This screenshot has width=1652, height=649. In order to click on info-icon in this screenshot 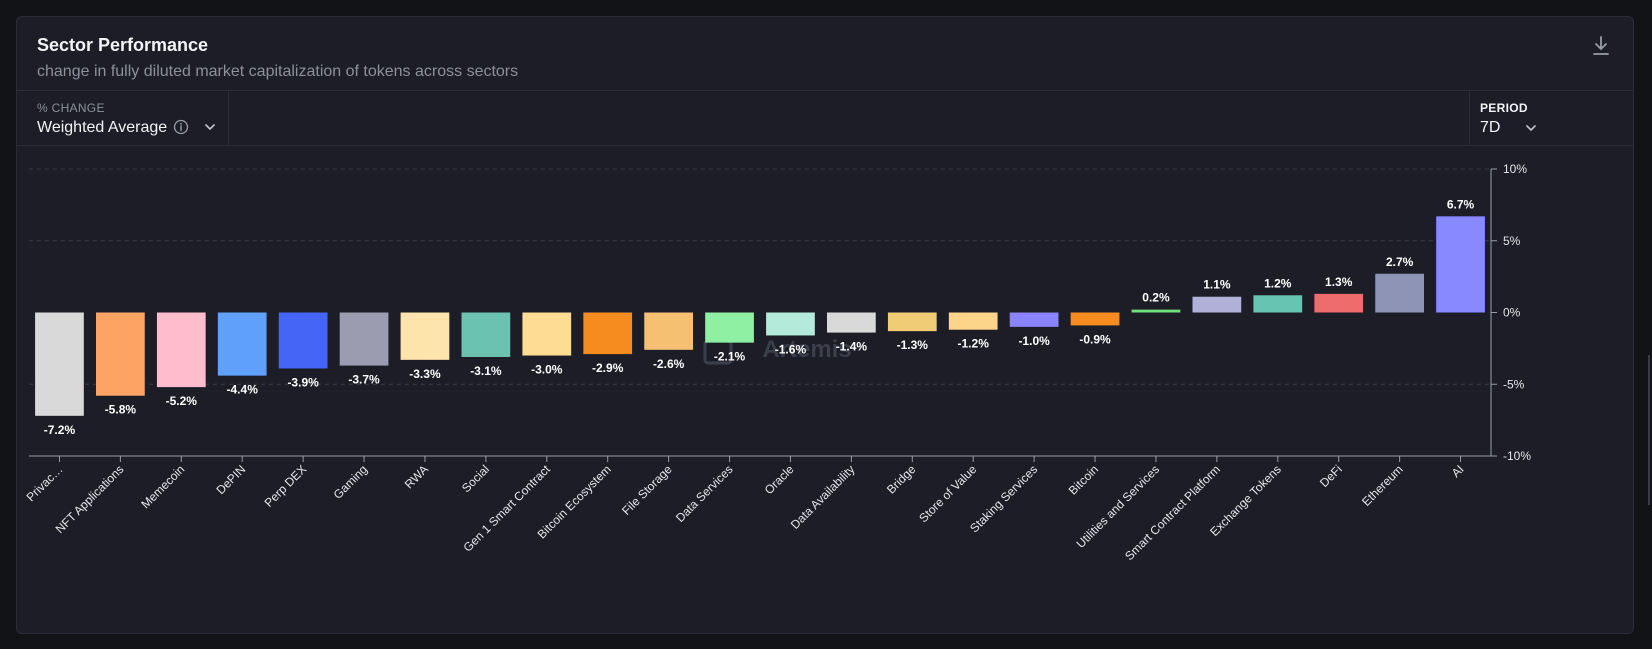, I will do `click(181, 127)`.